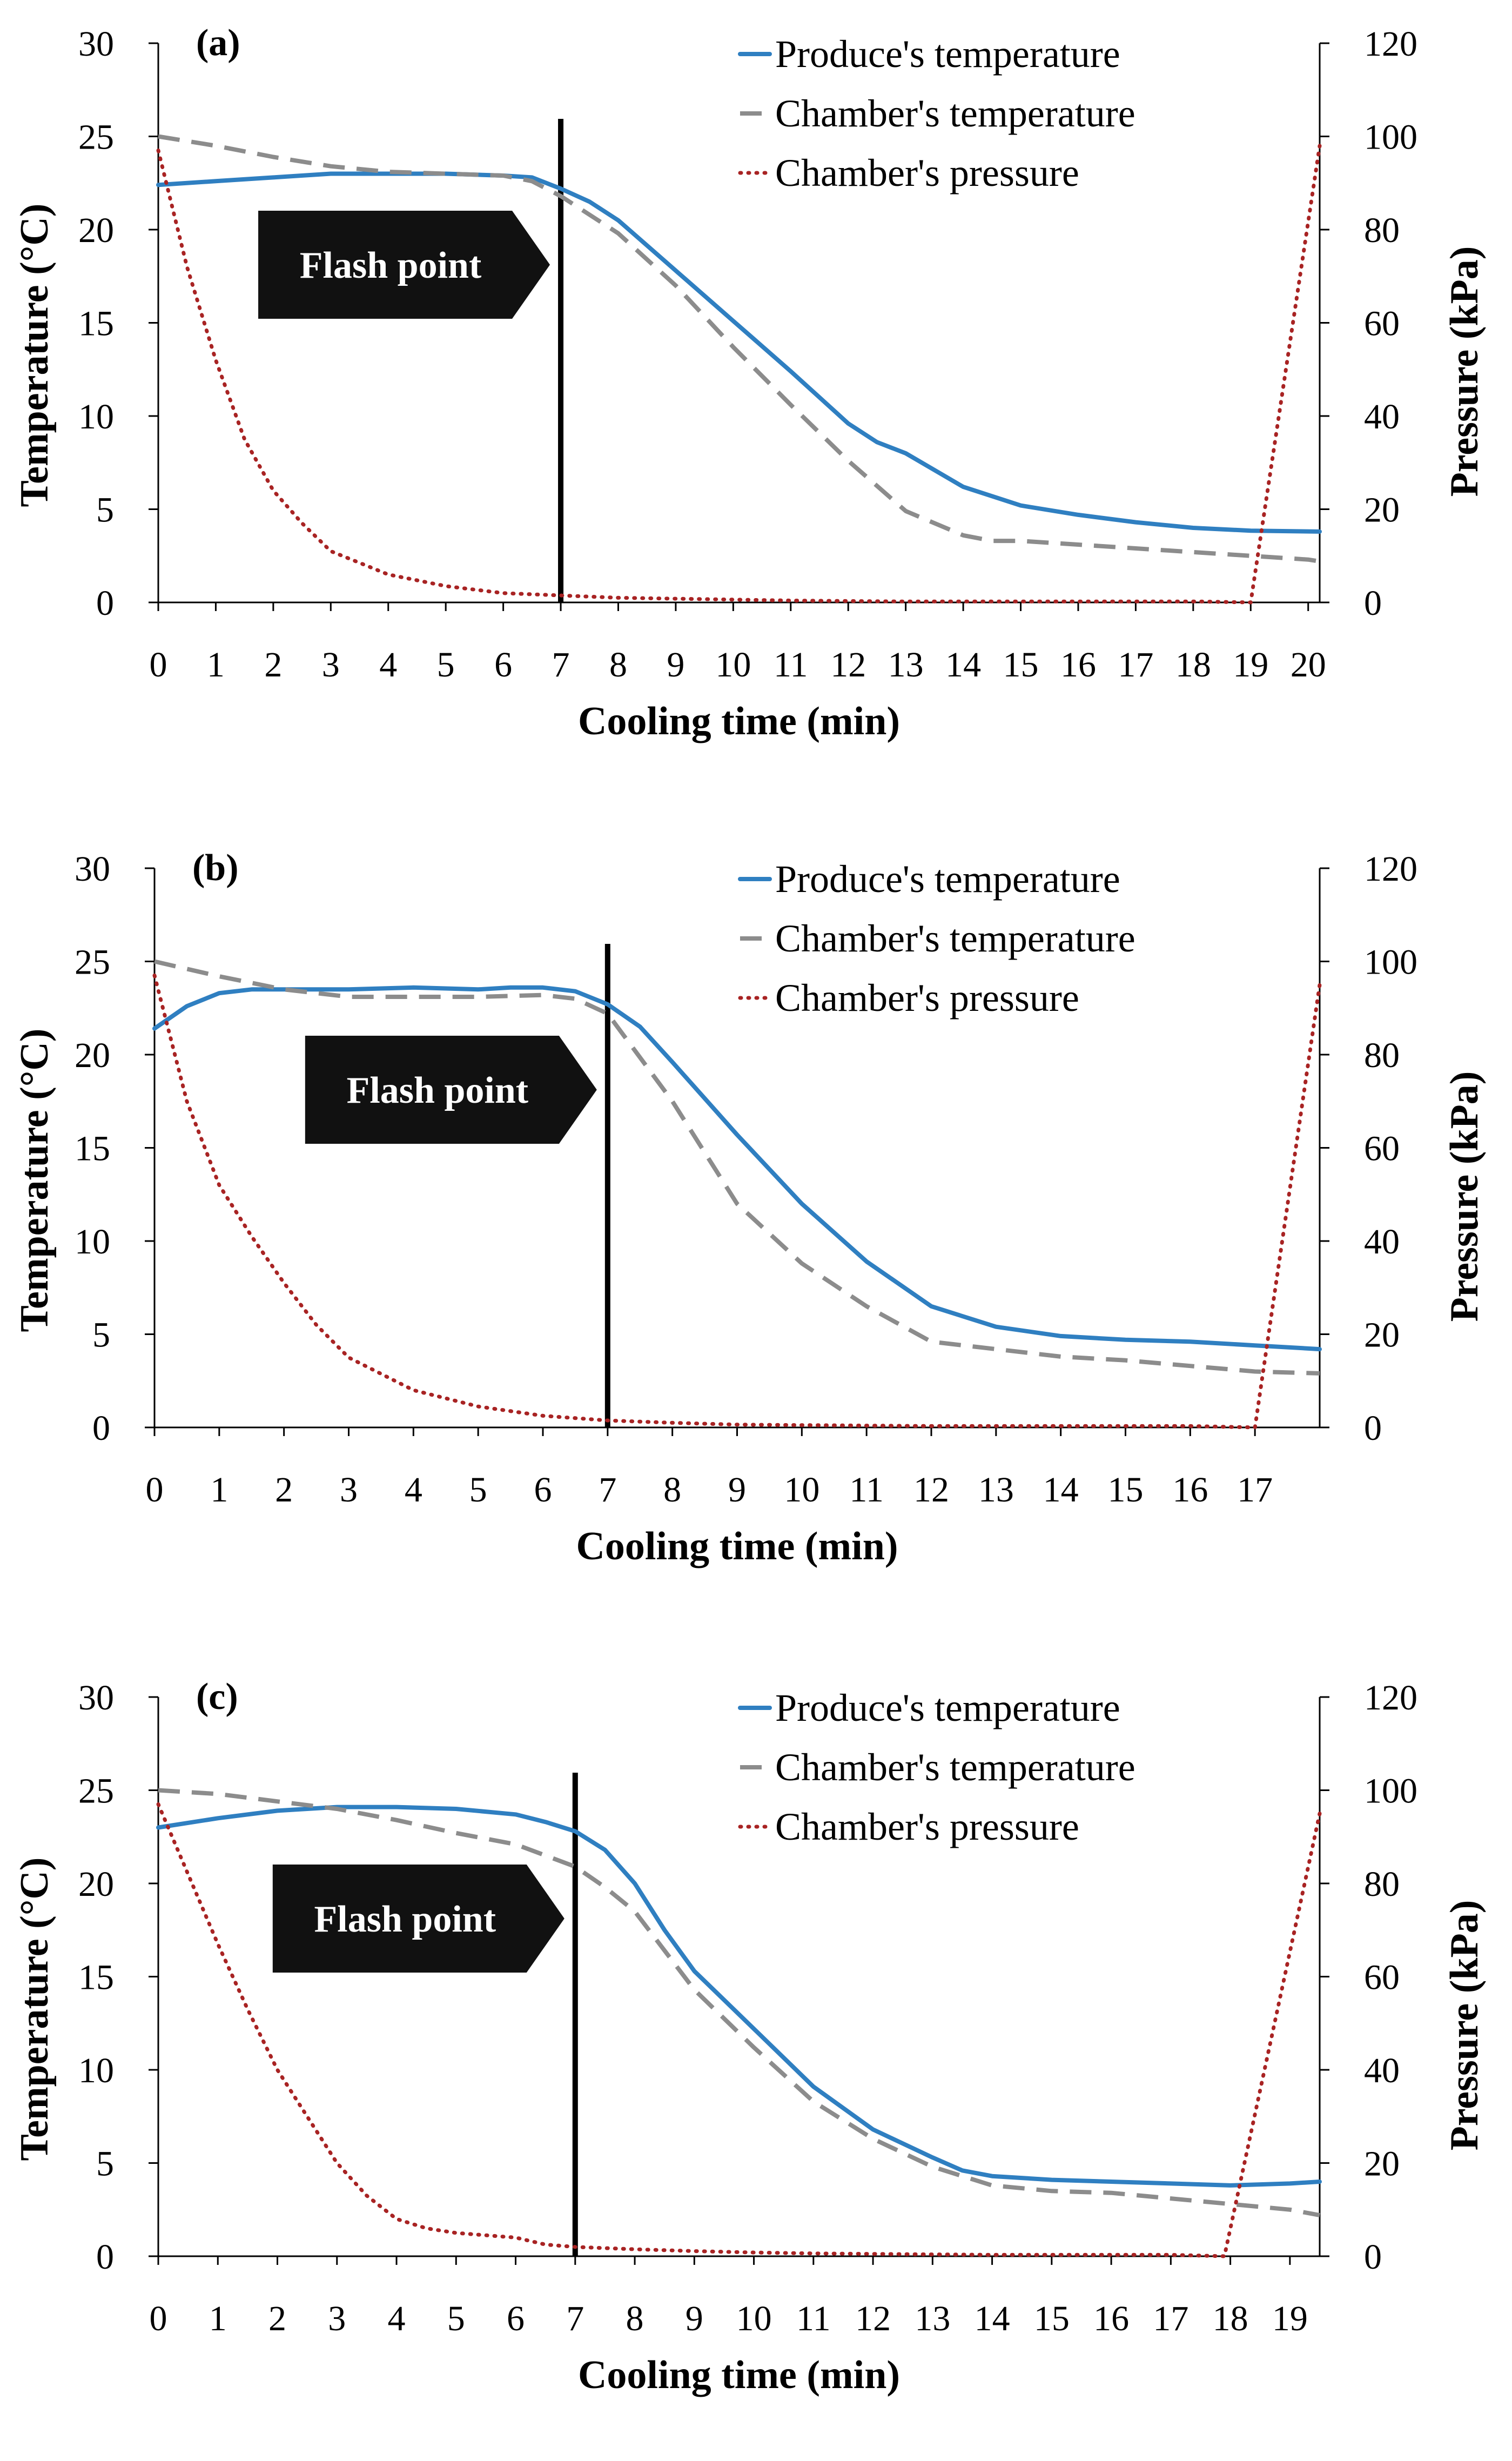  Describe the element at coordinates (739, 1996) in the screenshot. I see `series-line-produce-temperature` at that location.